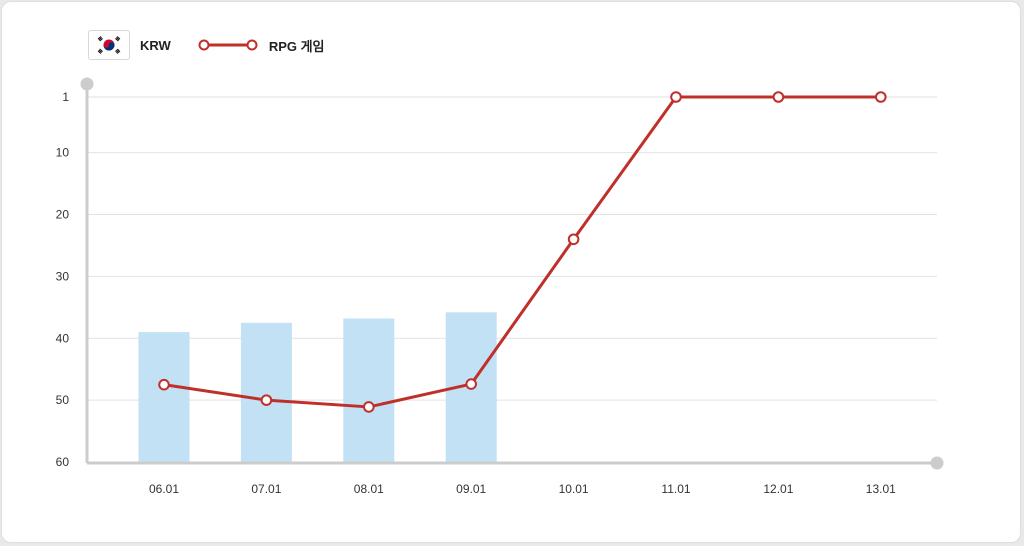 The image size is (1024, 546). Describe the element at coordinates (155, 45) in the screenshot. I see `legend-krw-label: KRW` at that location.